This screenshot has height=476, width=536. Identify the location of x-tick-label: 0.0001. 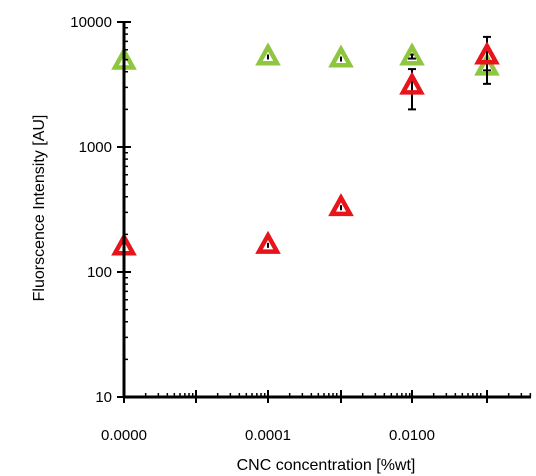
(268, 435).